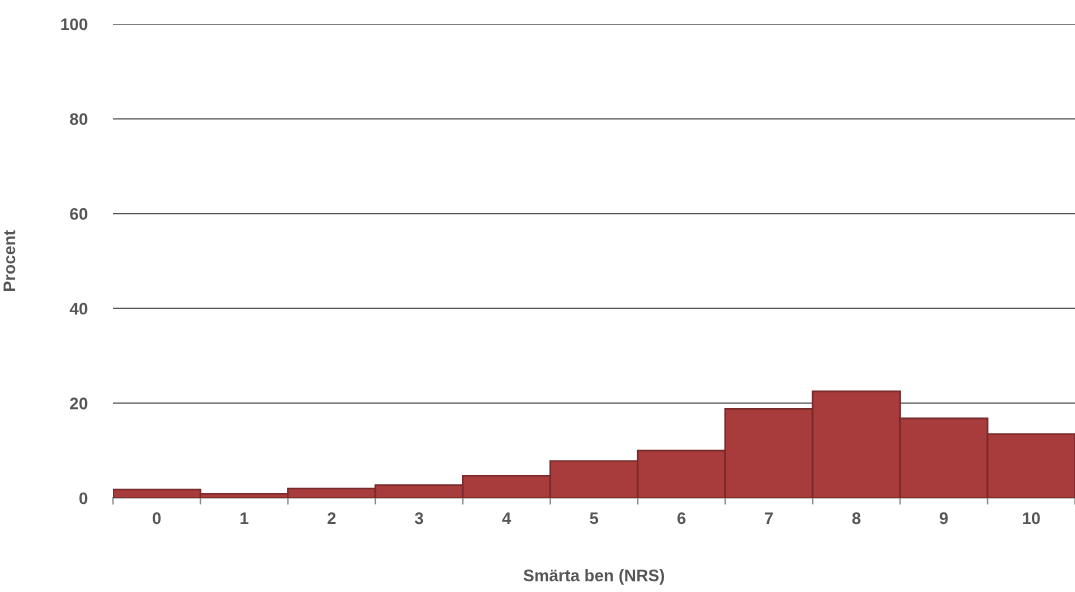  What do you see at coordinates (594, 518) in the screenshot?
I see `x-tick-label: 5` at bounding box center [594, 518].